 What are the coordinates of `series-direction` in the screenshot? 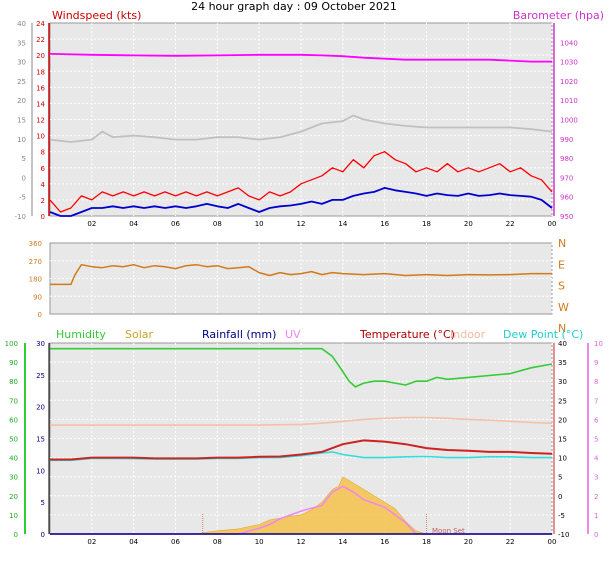 It's located at (301, 274).